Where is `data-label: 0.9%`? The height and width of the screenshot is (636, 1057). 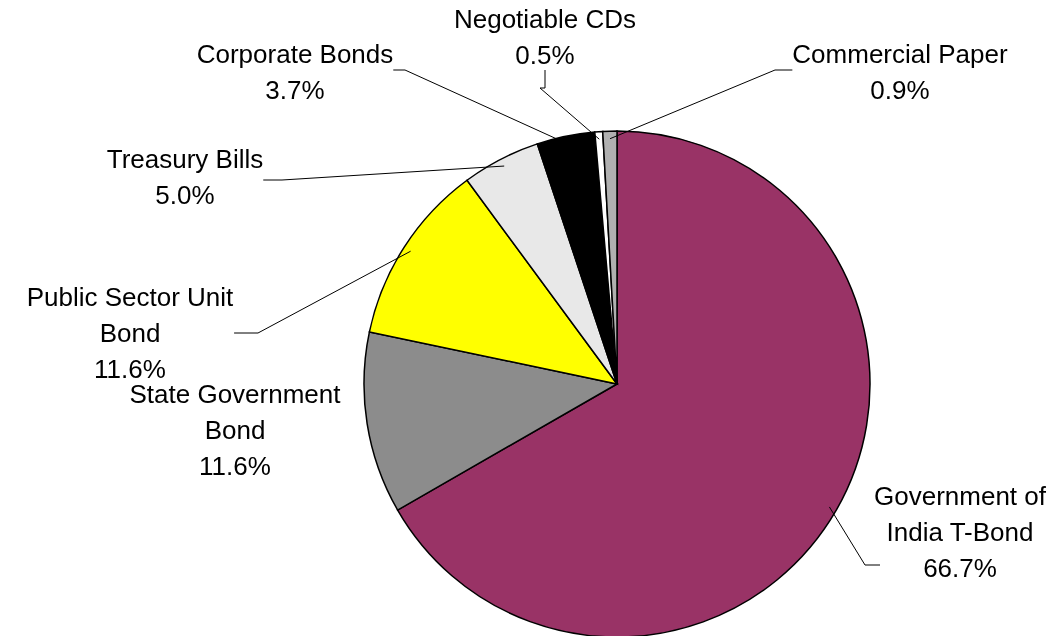
data-label: 0.9% is located at coordinates (900, 90).